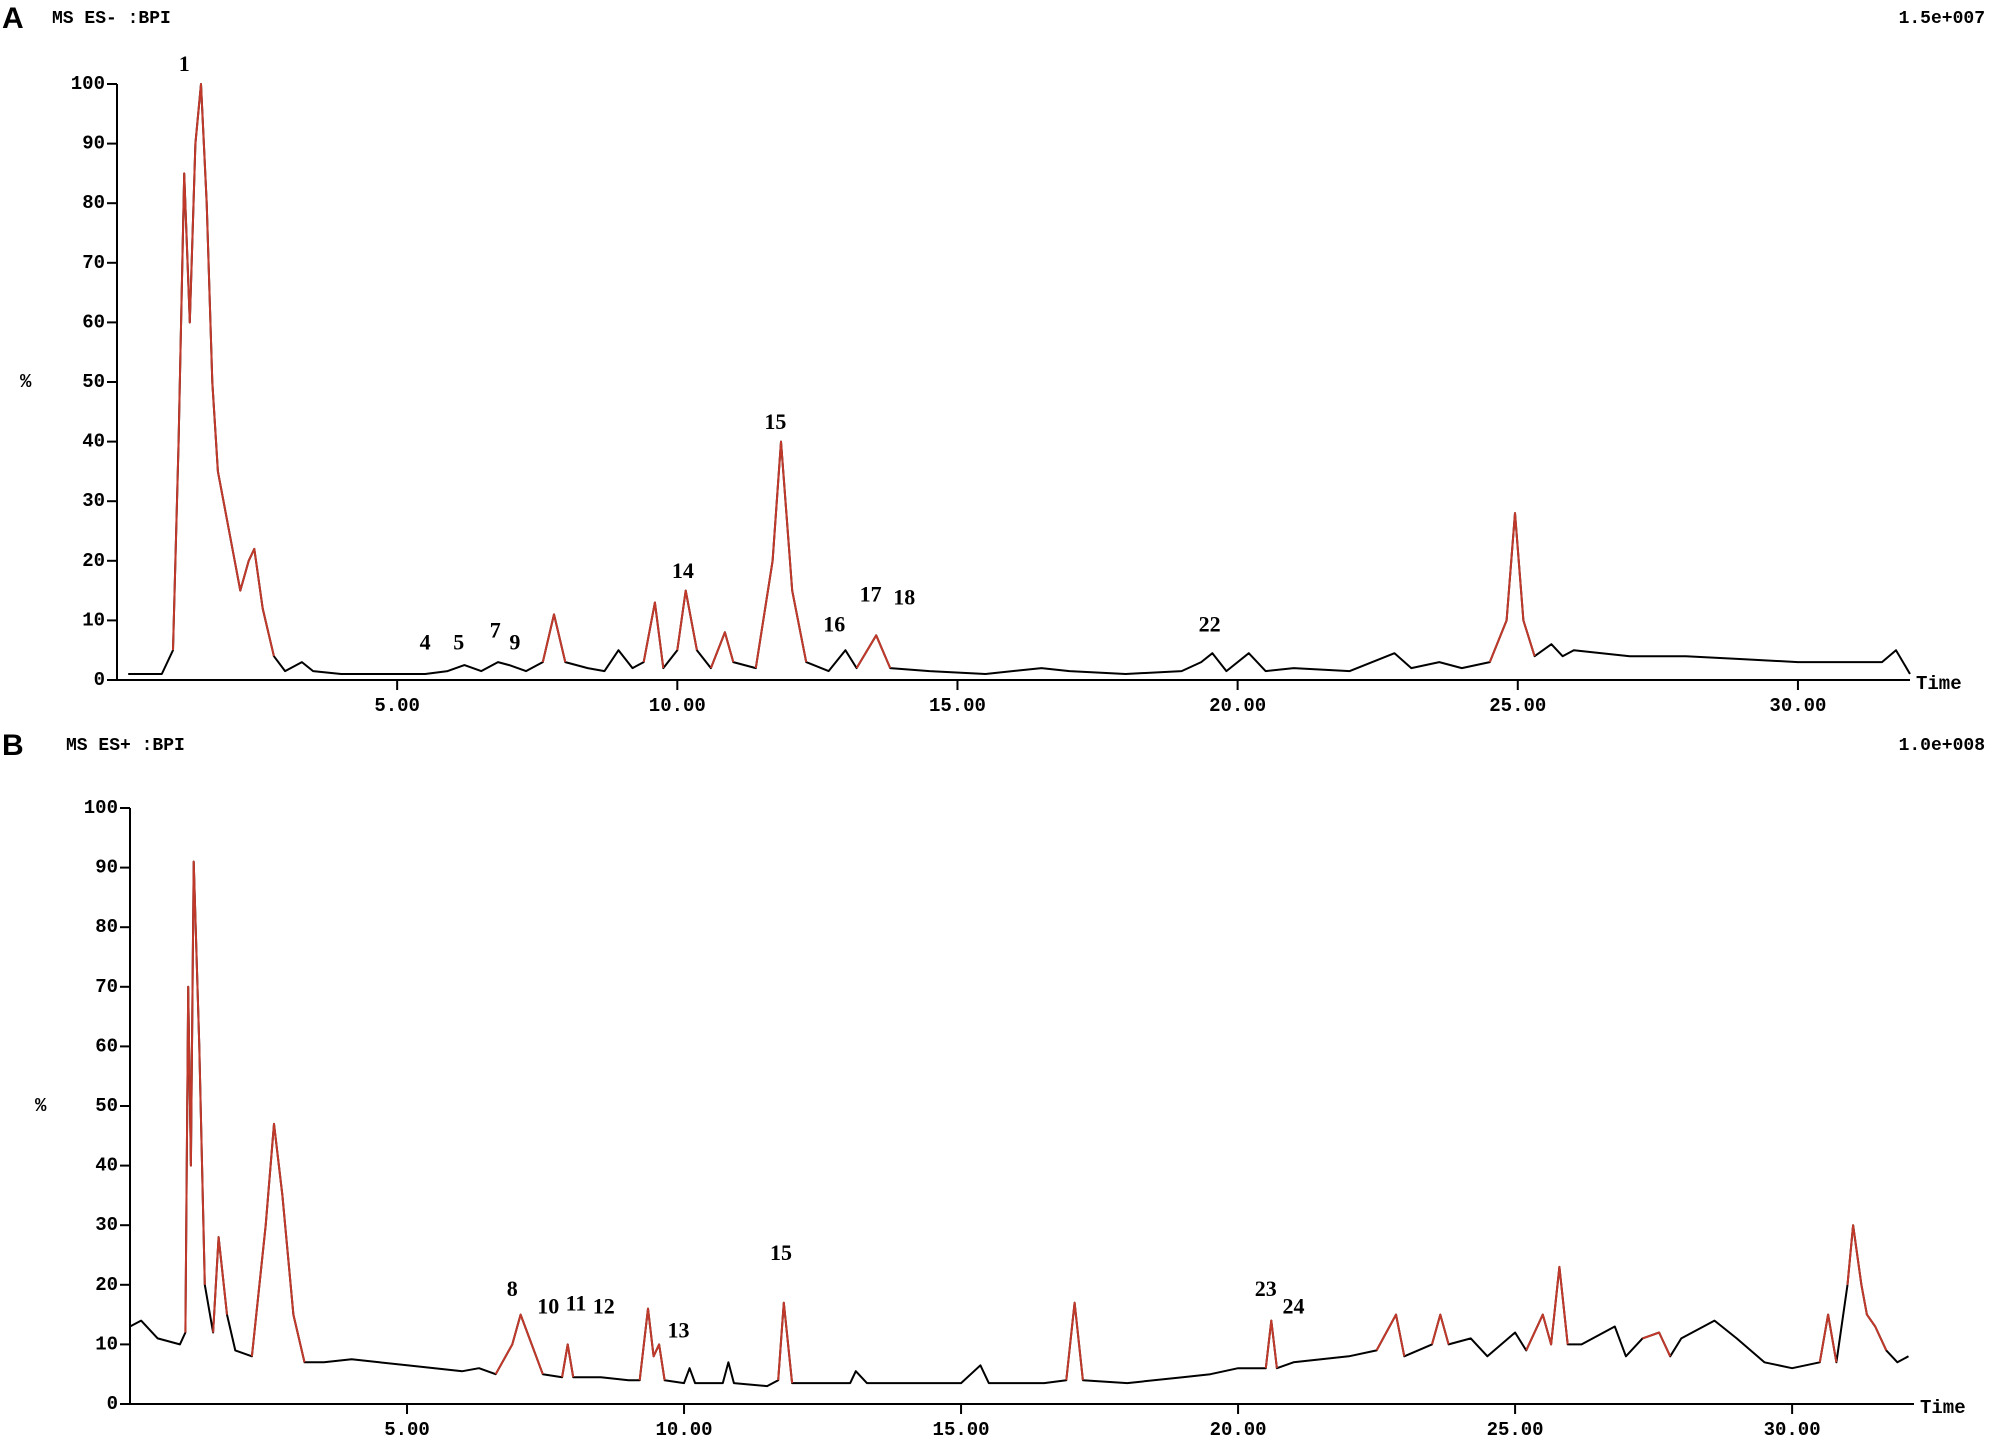 The height and width of the screenshot is (1451, 2000). I want to click on peak-label: 8, so click(512, 1288).